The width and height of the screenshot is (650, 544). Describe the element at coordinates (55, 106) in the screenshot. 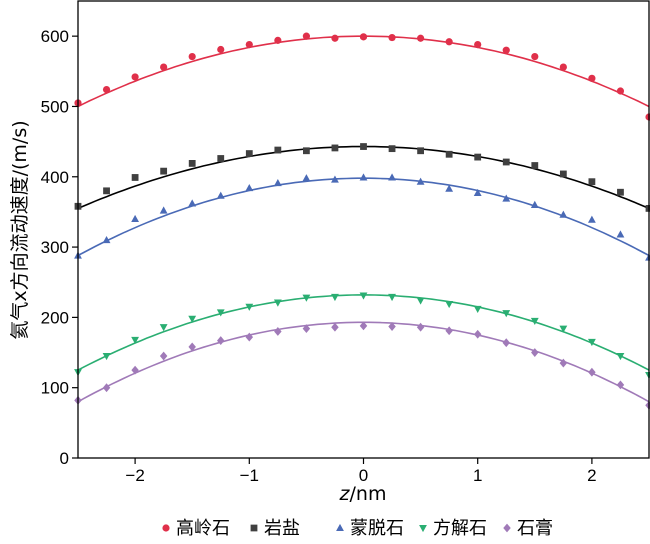

I see `y-tick-label: 500` at that location.